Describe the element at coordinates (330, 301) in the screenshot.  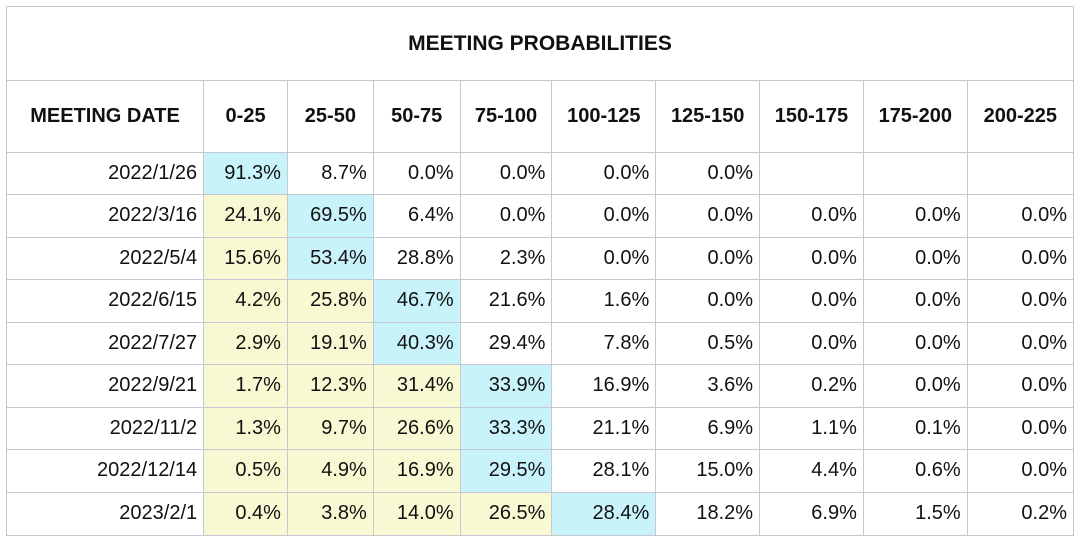
I see `probability-cell: 25.8%` at that location.